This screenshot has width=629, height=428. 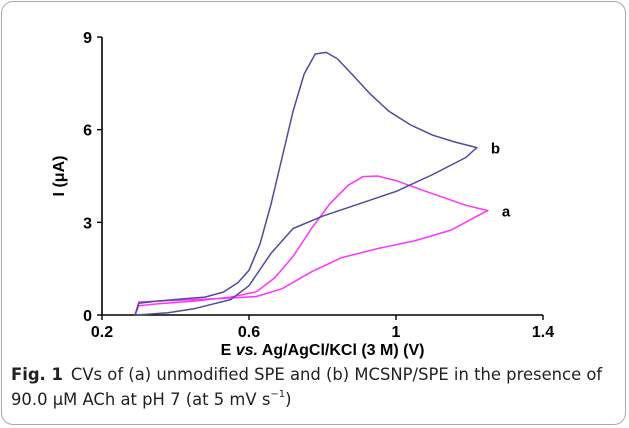 What do you see at coordinates (102, 332) in the screenshot?
I see `x-tick-label: 0.2` at bounding box center [102, 332].